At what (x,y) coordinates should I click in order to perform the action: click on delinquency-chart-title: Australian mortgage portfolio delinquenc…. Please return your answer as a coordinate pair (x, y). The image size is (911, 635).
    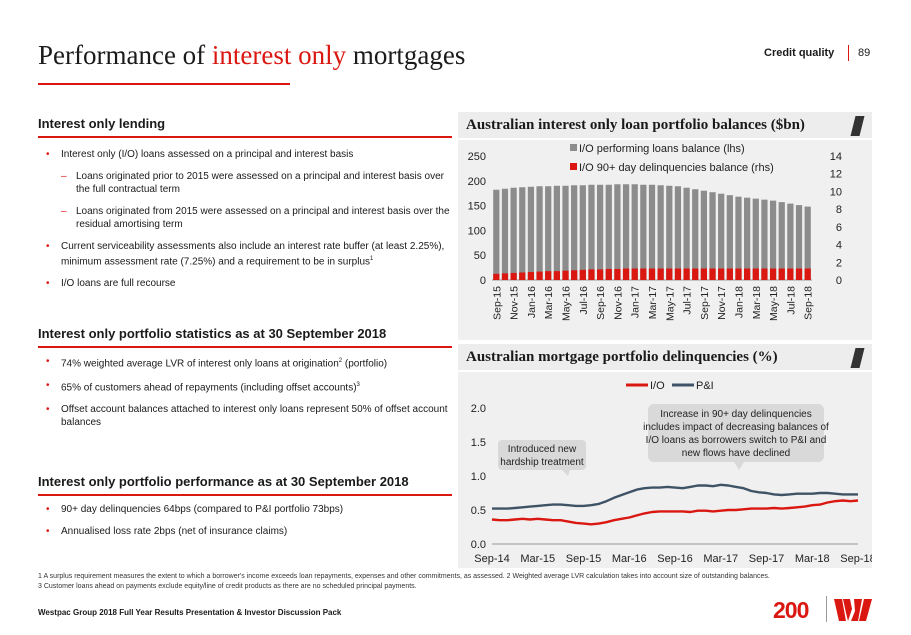
    Looking at the image, I should click on (665, 357).